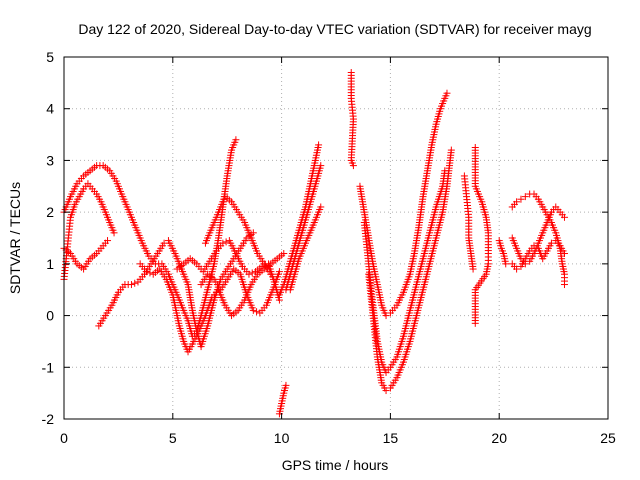 This screenshot has height=480, width=640. What do you see at coordinates (48, 238) in the screenshot?
I see `y-tick-labels: -2 -1 0 1 2 3 4 5` at bounding box center [48, 238].